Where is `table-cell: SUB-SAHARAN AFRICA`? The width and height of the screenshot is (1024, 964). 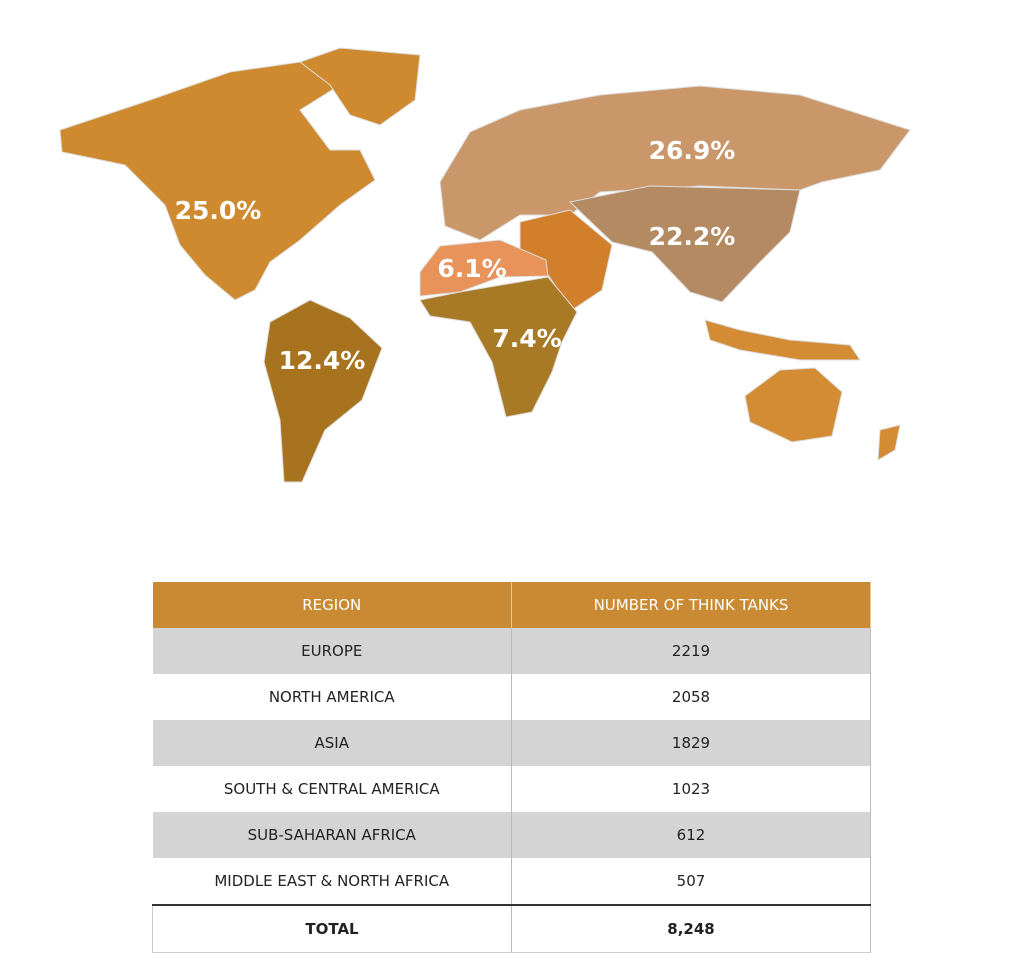 table-cell: SUB-SAHARAN AFRICA is located at coordinates (332, 835).